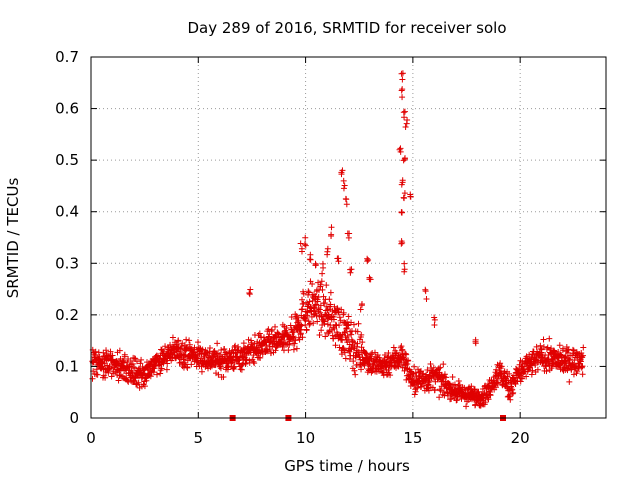 Image resolution: width=640 pixels, height=480 pixels. Describe the element at coordinates (67, 57) in the screenshot. I see `y-tick-label: 0.7` at that location.